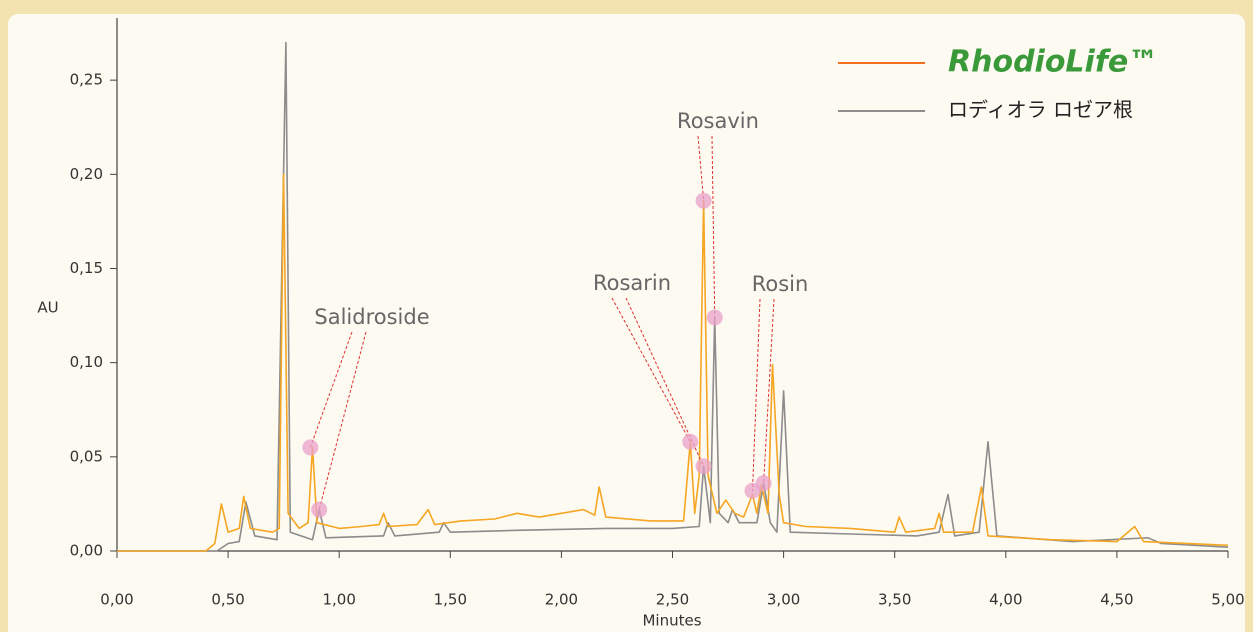 Image resolution: width=1253 pixels, height=632 pixels. What do you see at coordinates (1005, 600) in the screenshot?
I see `x-tick-label: 4,00` at bounding box center [1005, 600].